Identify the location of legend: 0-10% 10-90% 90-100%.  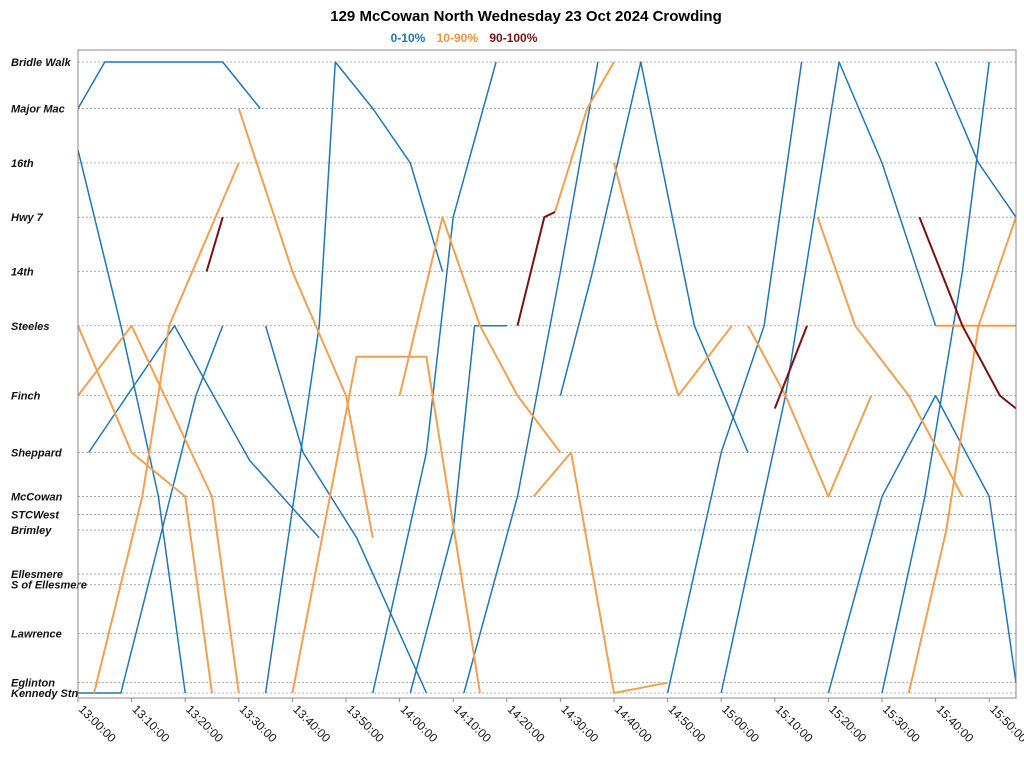
(464, 38).